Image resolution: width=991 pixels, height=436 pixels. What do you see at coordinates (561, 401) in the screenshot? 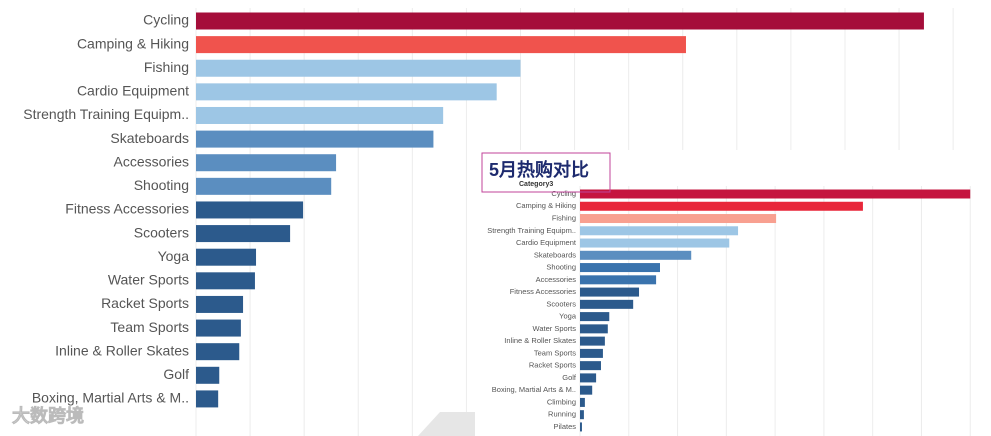
I see `category-label: Climbing` at bounding box center [561, 401].